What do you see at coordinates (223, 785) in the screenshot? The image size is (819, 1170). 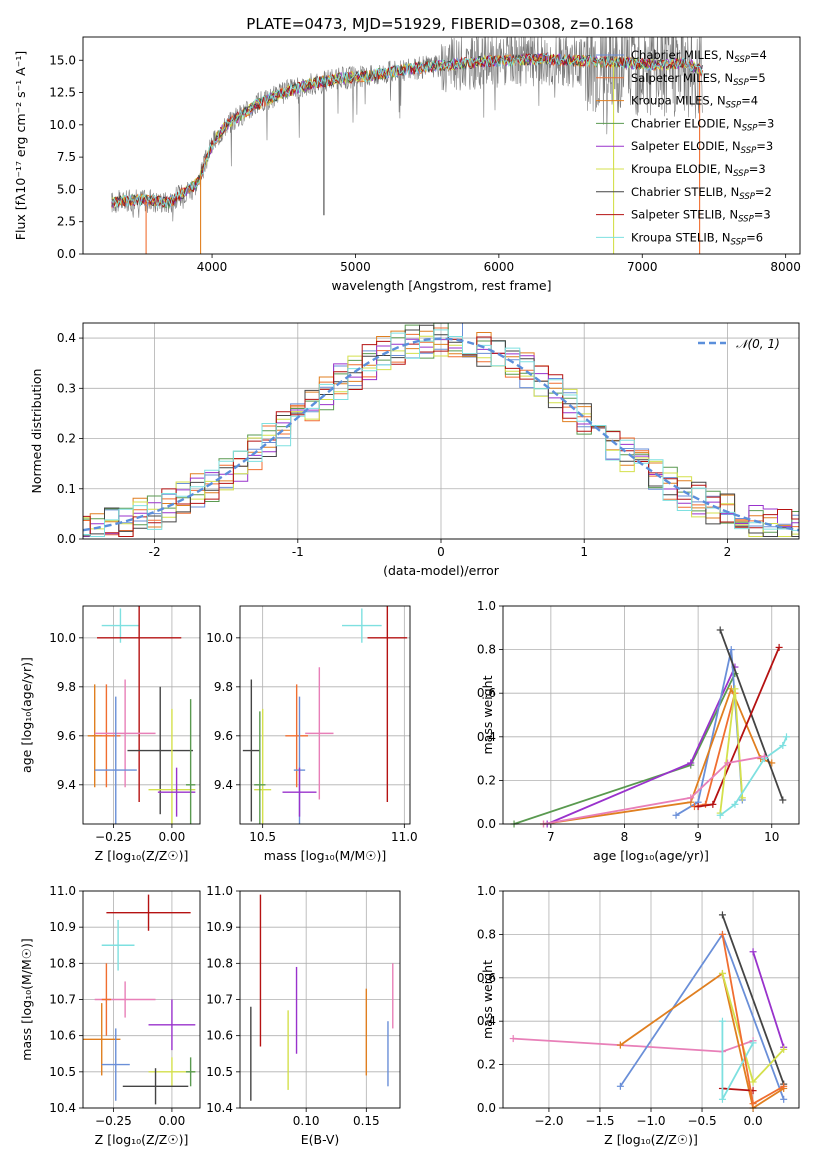 I see `y-tick-label: 9.4` at bounding box center [223, 785].